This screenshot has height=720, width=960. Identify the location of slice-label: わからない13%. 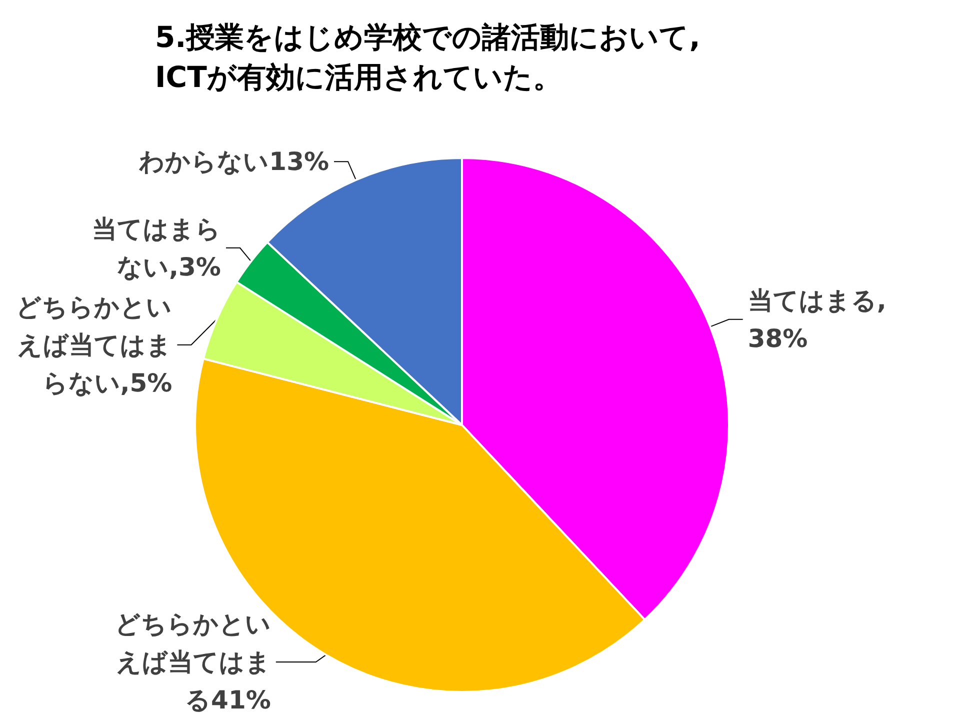
(234, 161).